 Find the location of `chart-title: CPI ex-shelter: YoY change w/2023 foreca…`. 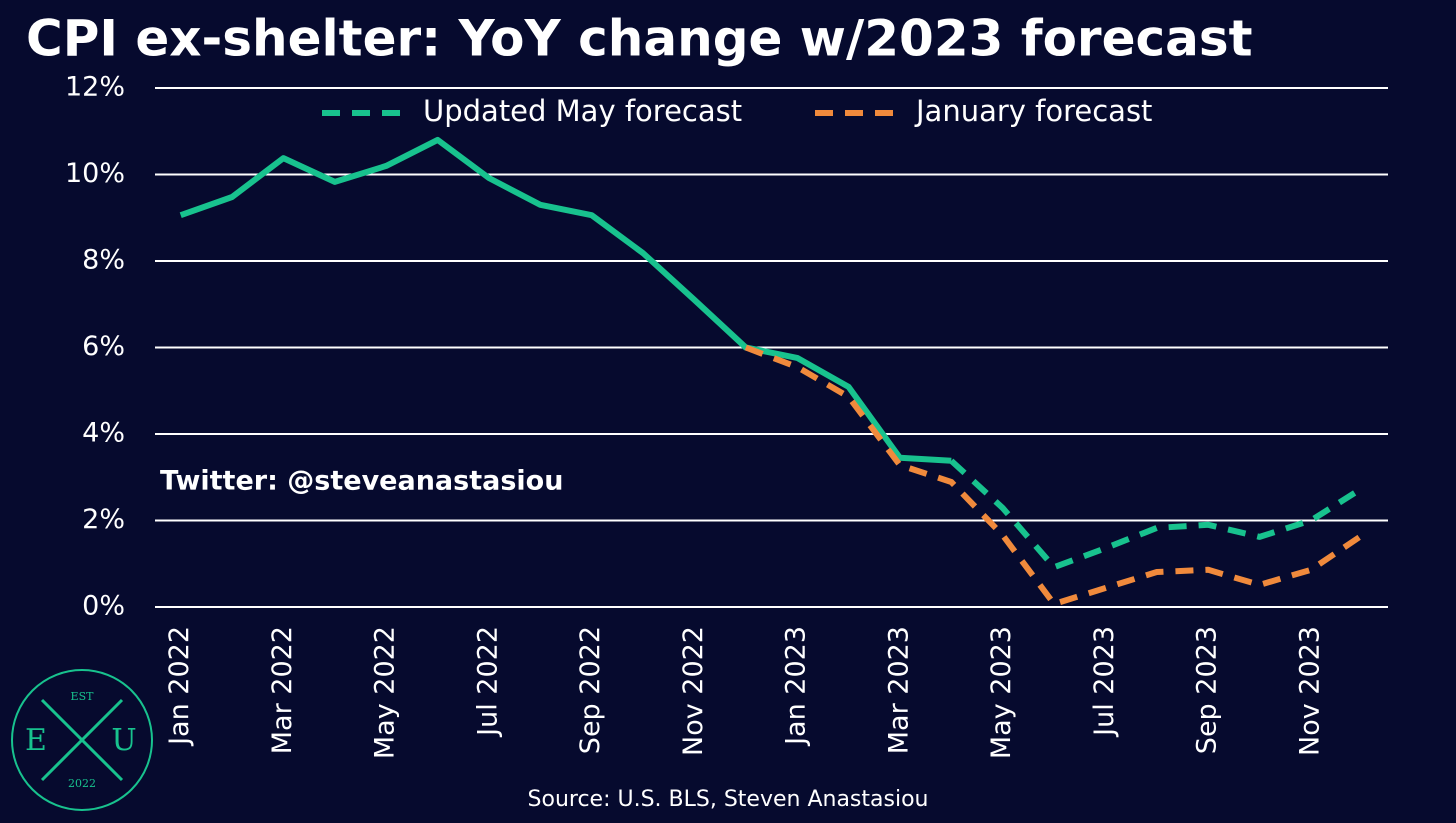

chart-title: CPI ex-shelter: YoY change w/2023 foreca… is located at coordinates (639, 39).